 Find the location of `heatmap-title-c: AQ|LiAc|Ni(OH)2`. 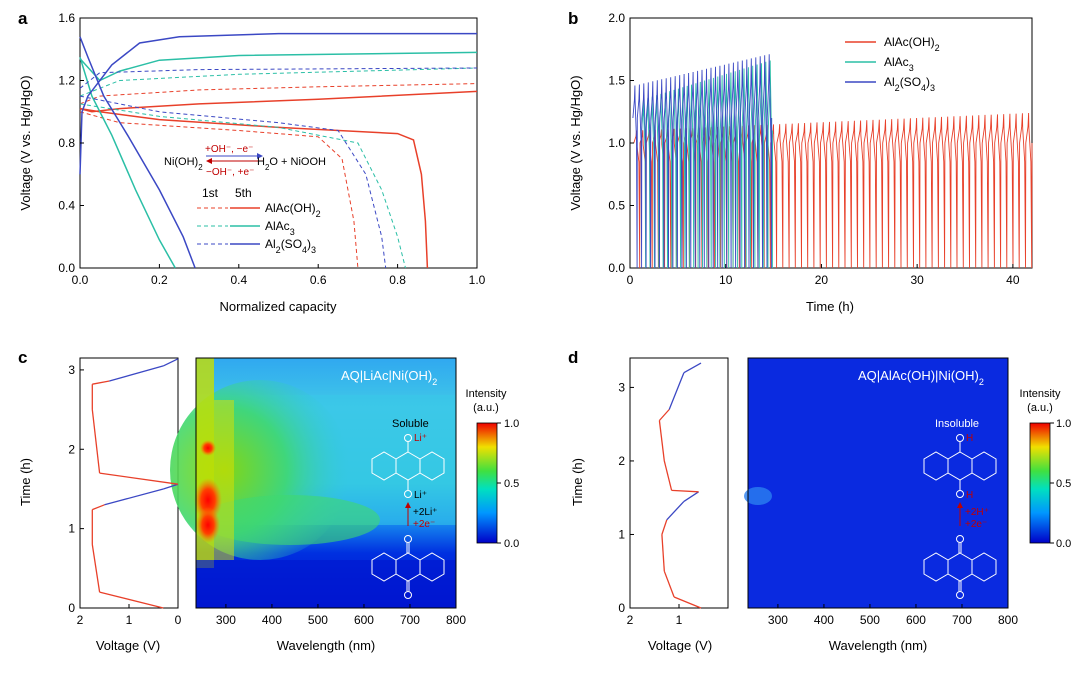

heatmap-title-c: AQ|LiAc|Ni(OH)2 is located at coordinates (389, 377).